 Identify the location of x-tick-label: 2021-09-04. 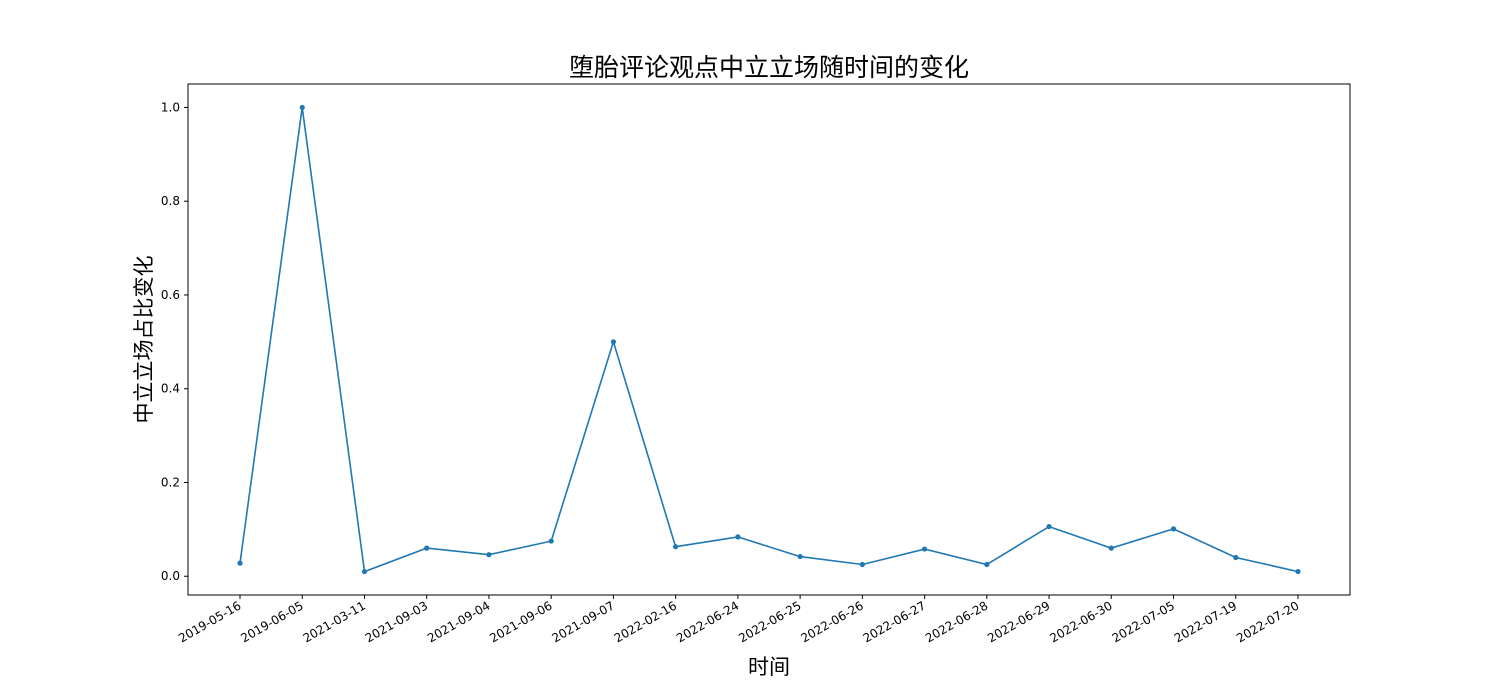
(458, 621).